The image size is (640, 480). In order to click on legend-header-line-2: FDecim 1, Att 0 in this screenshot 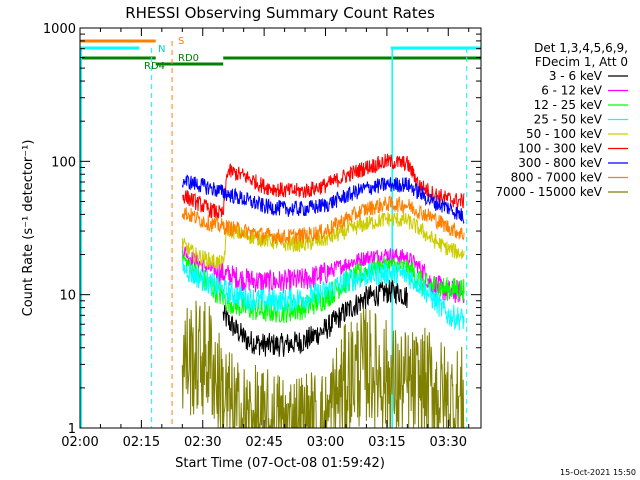, I will do `click(581, 62)`.